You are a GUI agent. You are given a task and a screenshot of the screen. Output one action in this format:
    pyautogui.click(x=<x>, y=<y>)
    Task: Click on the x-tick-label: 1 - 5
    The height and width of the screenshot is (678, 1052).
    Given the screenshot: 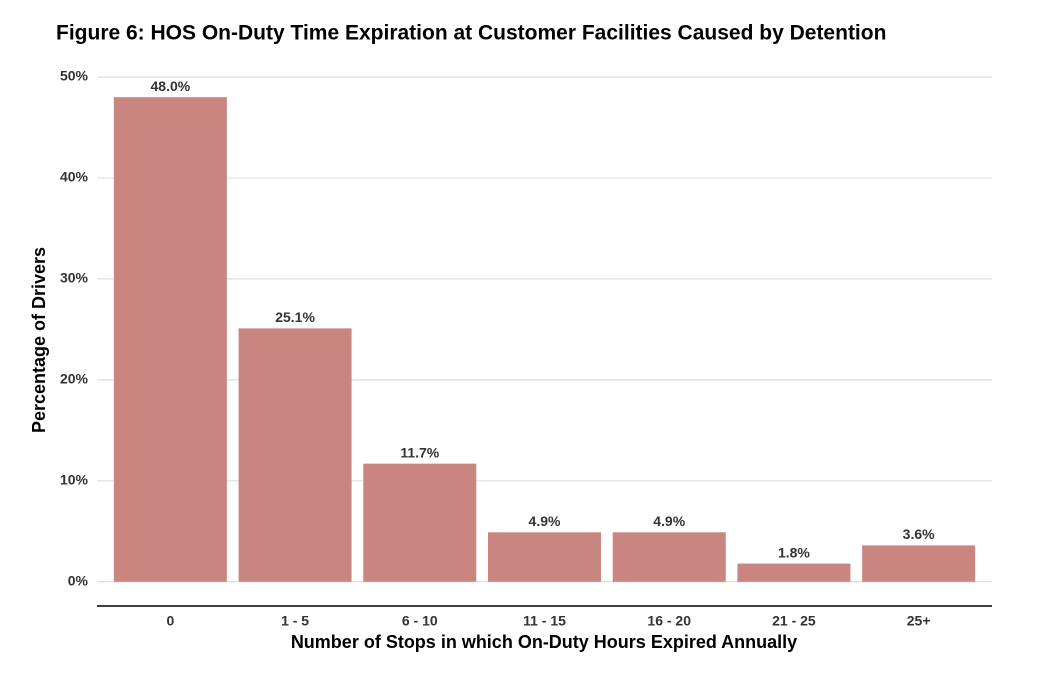 What is the action you would take?
    pyautogui.click(x=295, y=621)
    